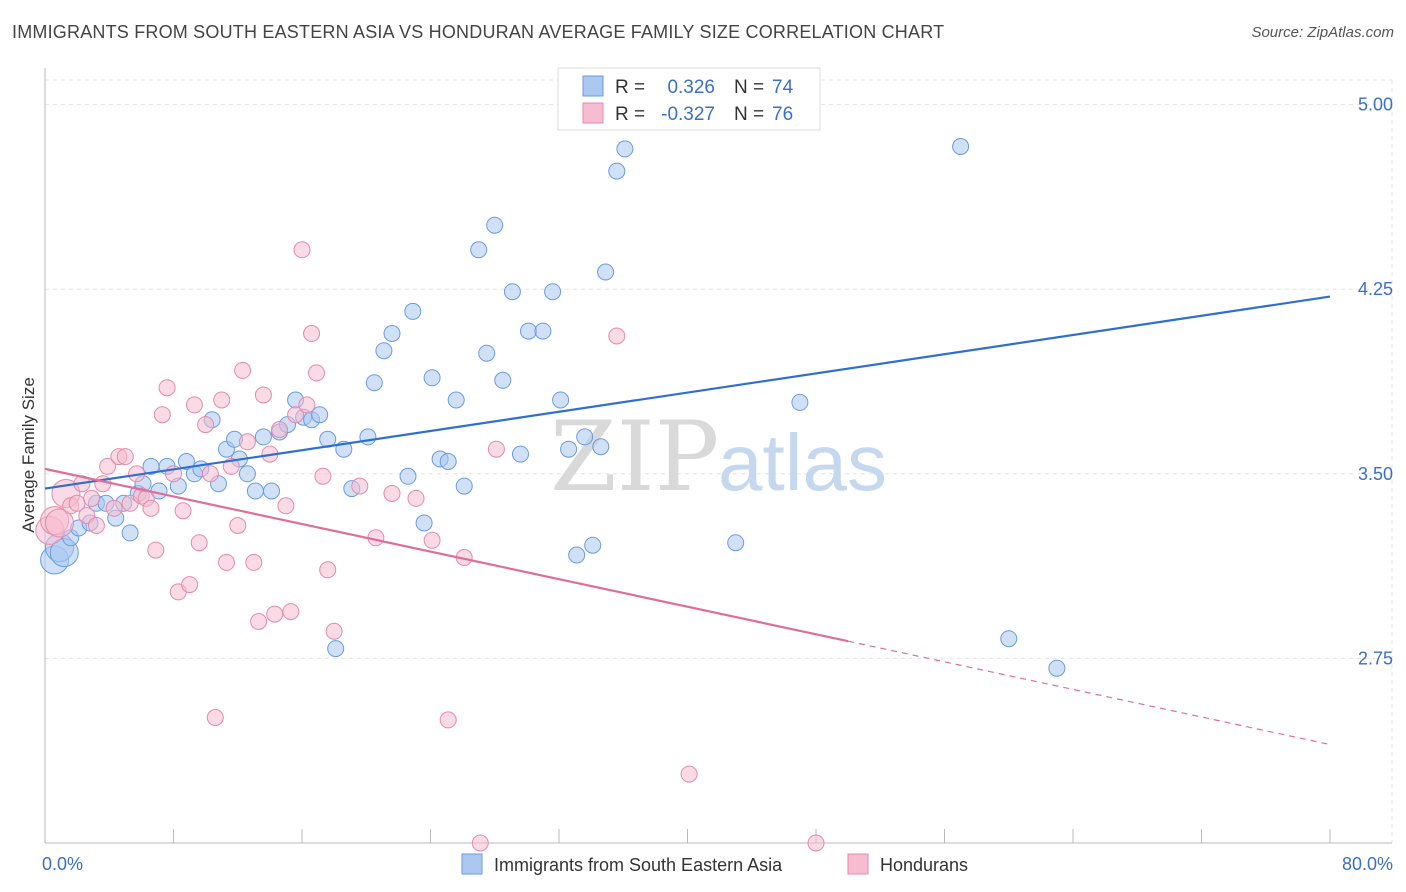  Describe the element at coordinates (1375, 474) in the screenshot. I see `y-tick-label-1: 3.50` at that location.